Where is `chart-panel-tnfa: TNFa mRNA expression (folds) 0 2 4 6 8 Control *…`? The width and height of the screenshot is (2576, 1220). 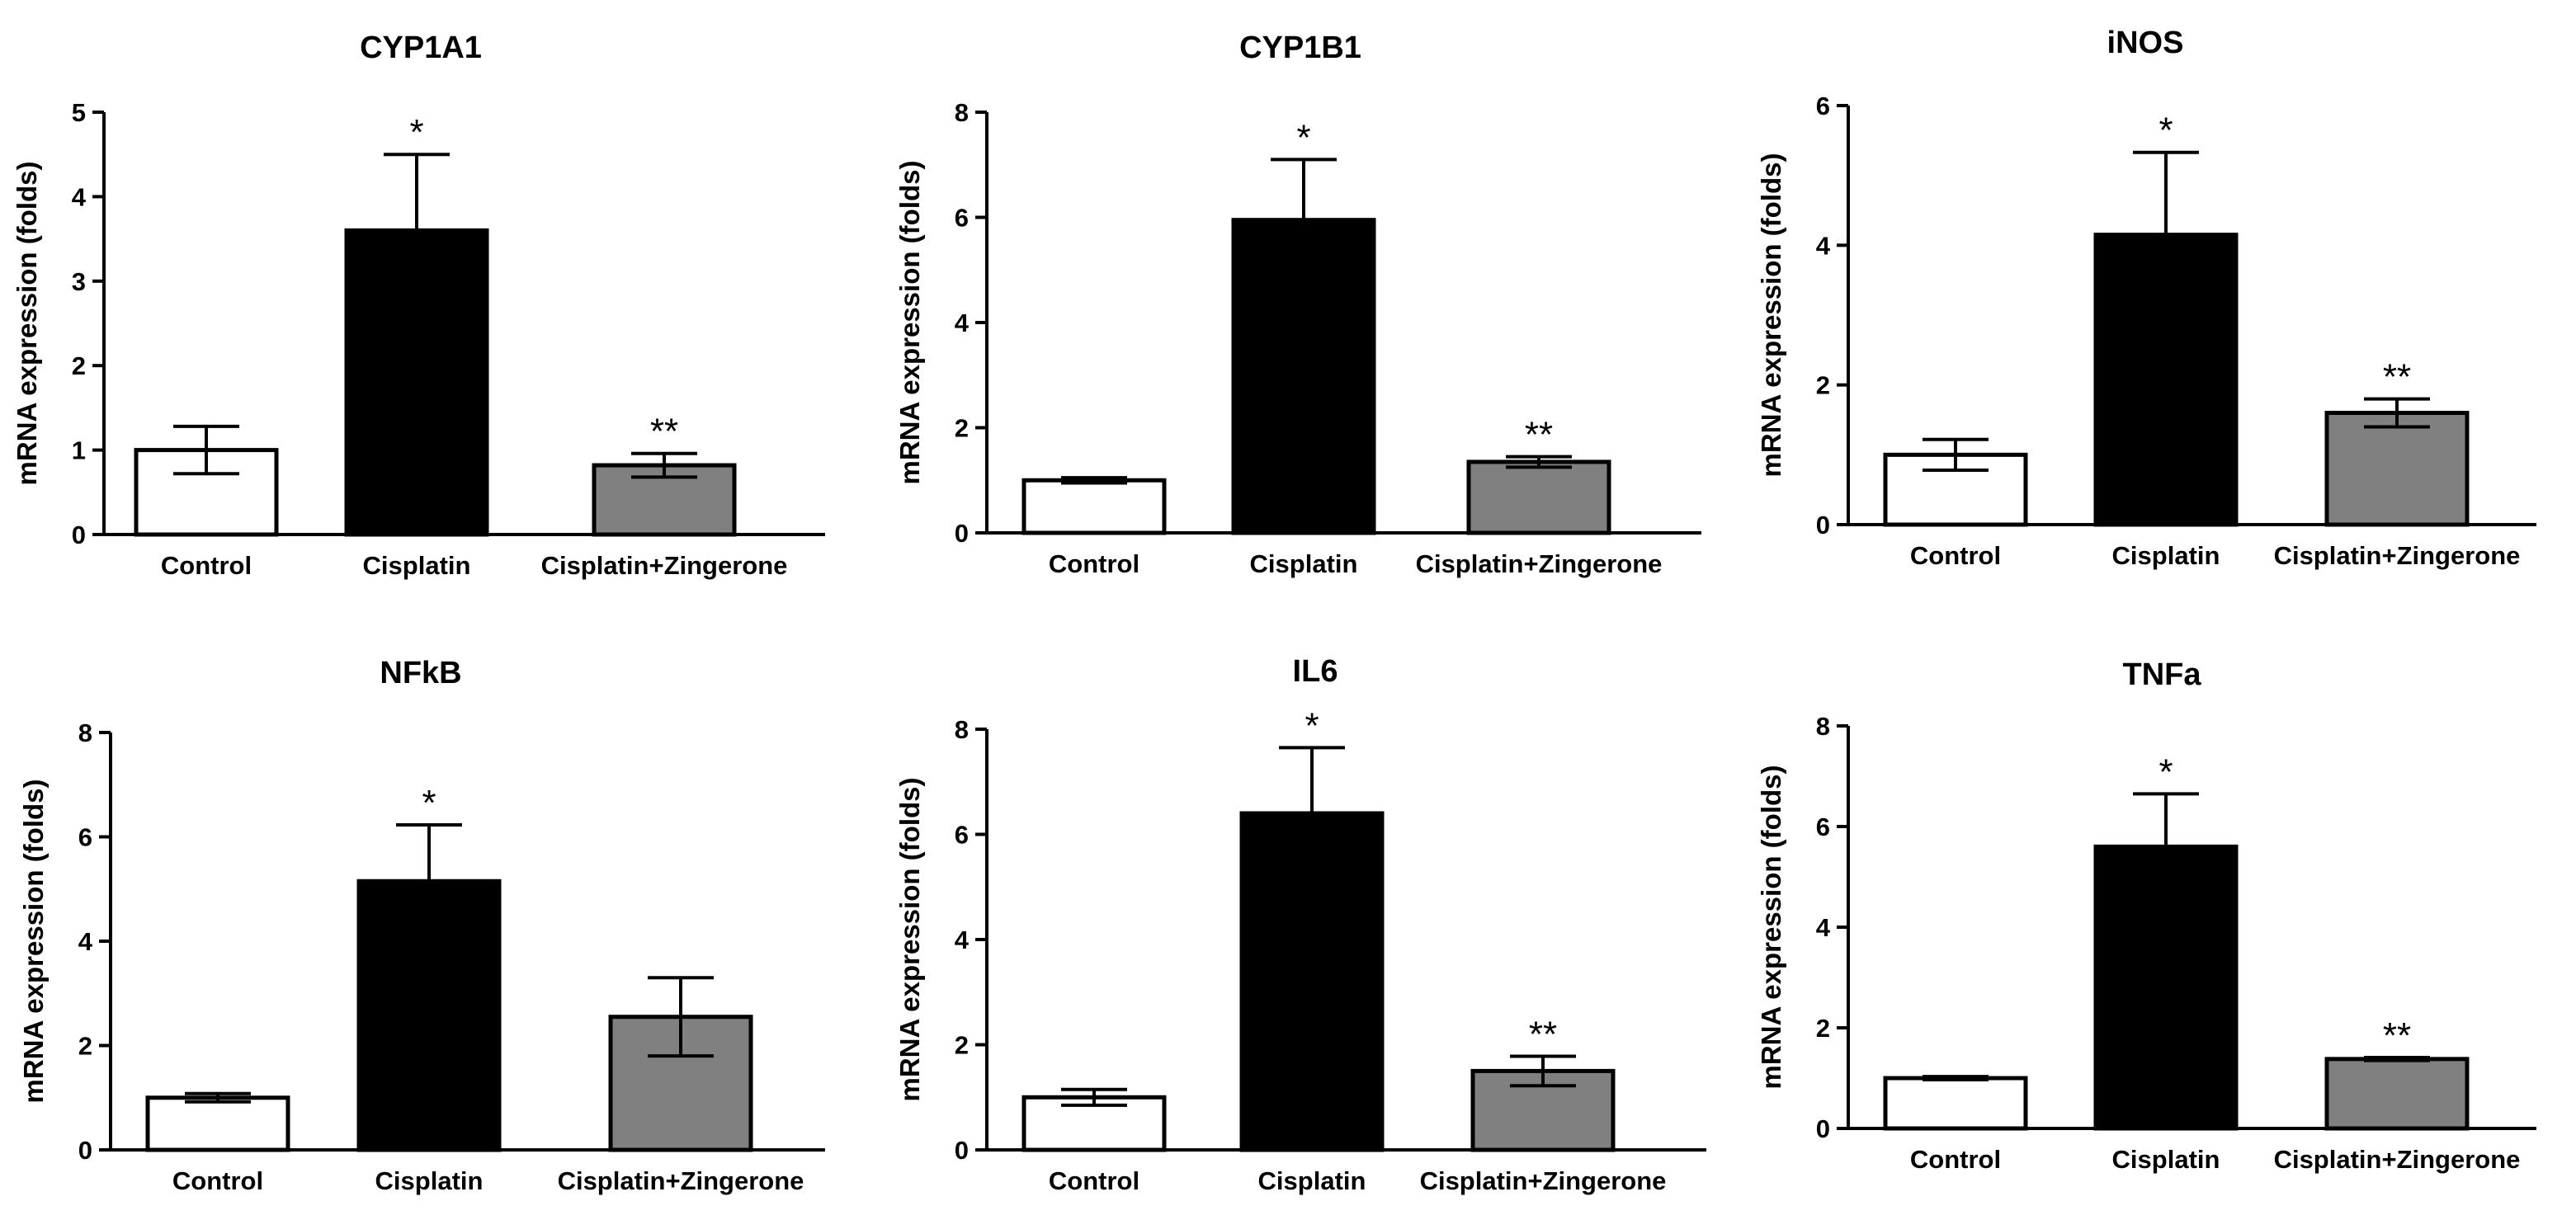
chart-panel-tnfa: TNFa mRNA expression (folds) 0 2 4 6 8 Control *… is located at coordinates (2146, 915).